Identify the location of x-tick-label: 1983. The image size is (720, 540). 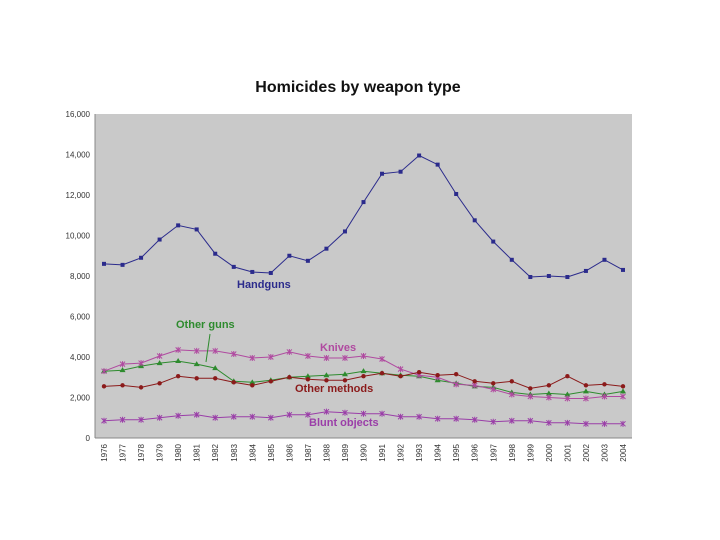
(234, 452).